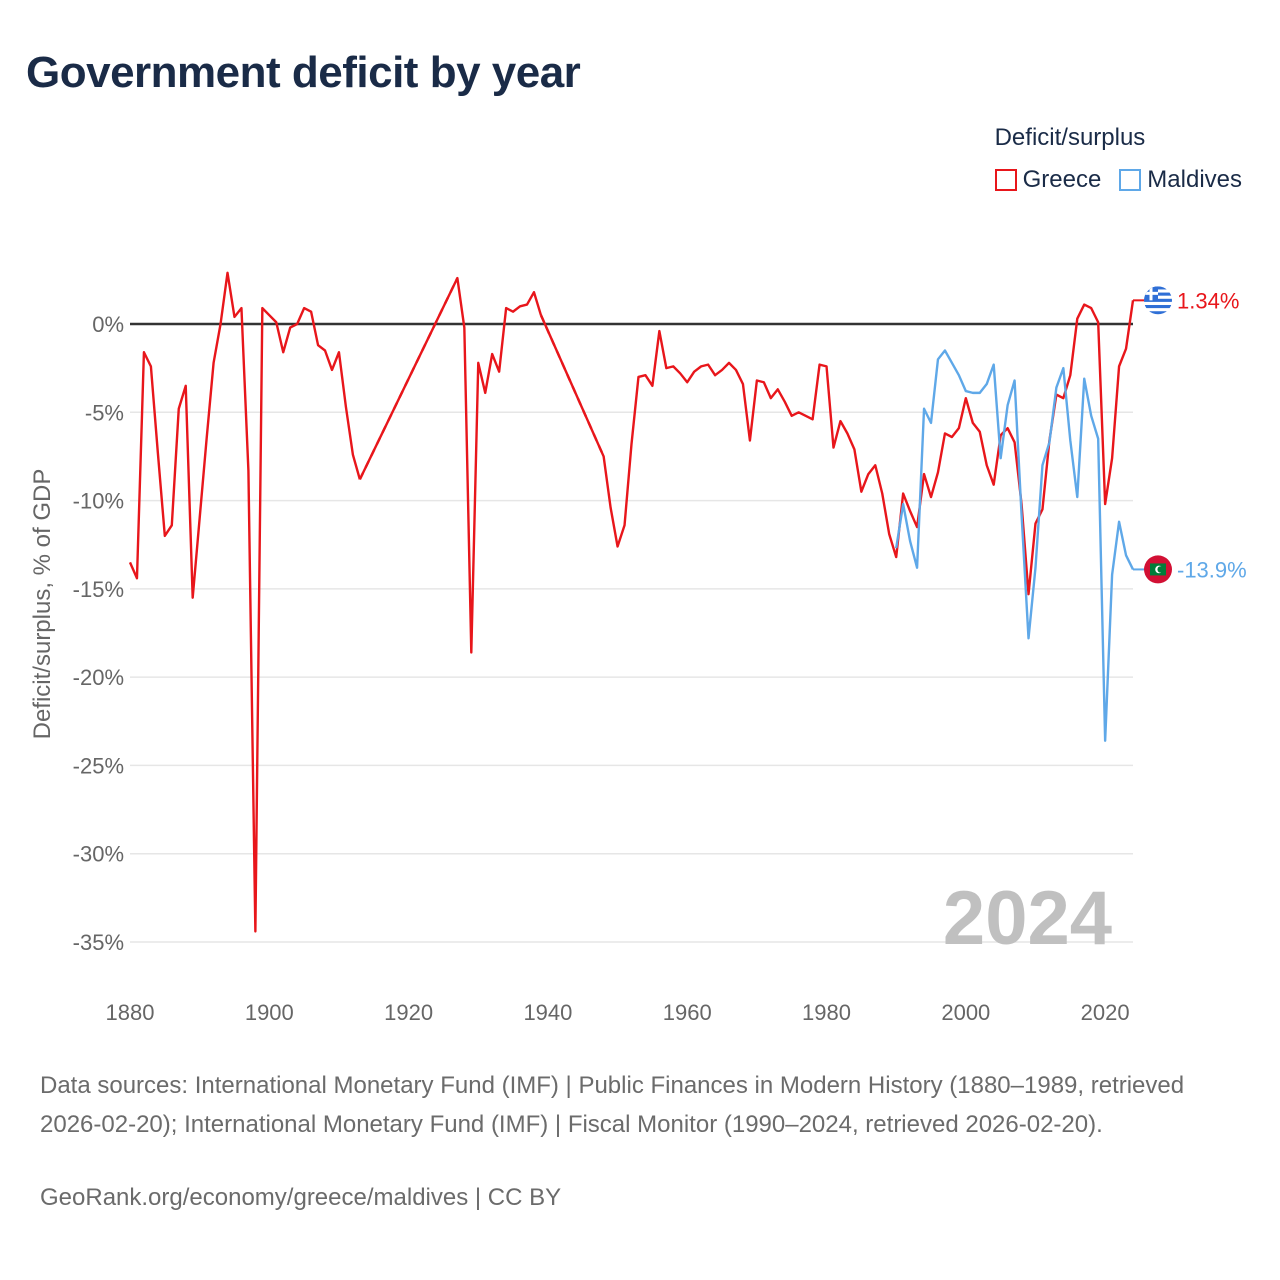 The width and height of the screenshot is (1280, 1280). I want to click on series-line-maldives, so click(1014, 545).